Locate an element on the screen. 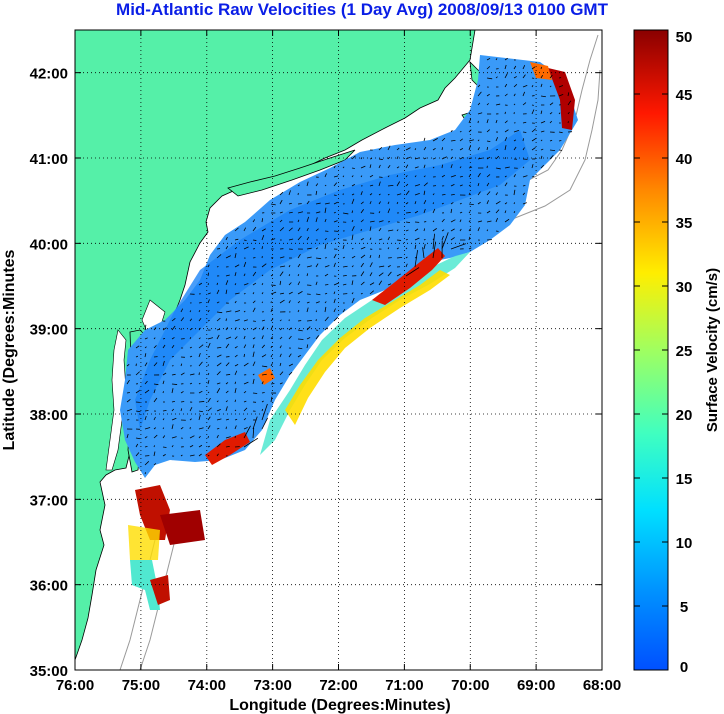 Image resolution: width=724 pixels, height=714 pixels. chesapeake-bay is located at coordinates (116, 400).